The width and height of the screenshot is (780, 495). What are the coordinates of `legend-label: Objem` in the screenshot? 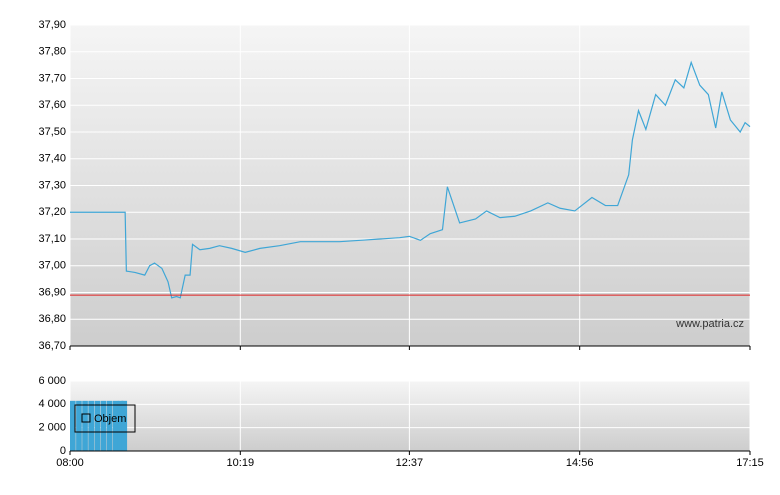 It's located at (110, 419).